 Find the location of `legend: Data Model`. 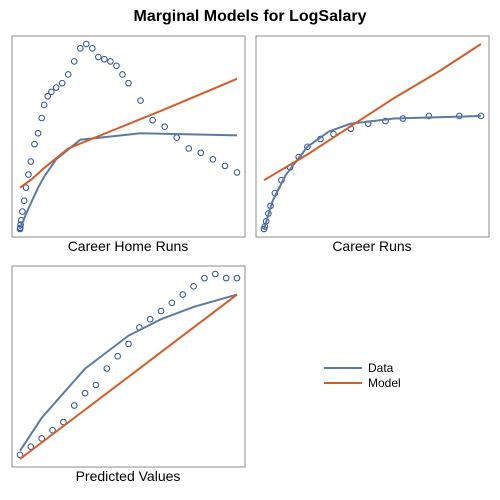

legend: Data Model is located at coordinates (362, 375).